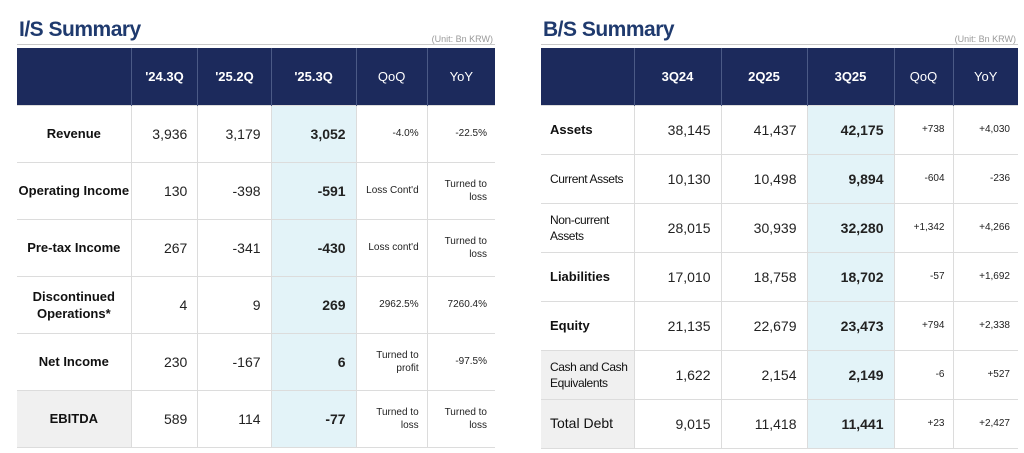 This screenshot has height=453, width=1024. What do you see at coordinates (588, 76) in the screenshot?
I see `bs-header-corner` at bounding box center [588, 76].